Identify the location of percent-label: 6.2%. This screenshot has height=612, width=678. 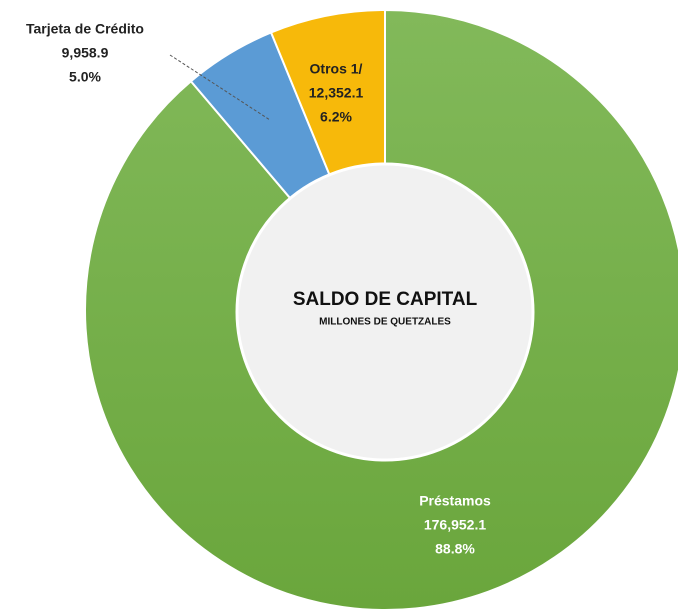
(336, 117).